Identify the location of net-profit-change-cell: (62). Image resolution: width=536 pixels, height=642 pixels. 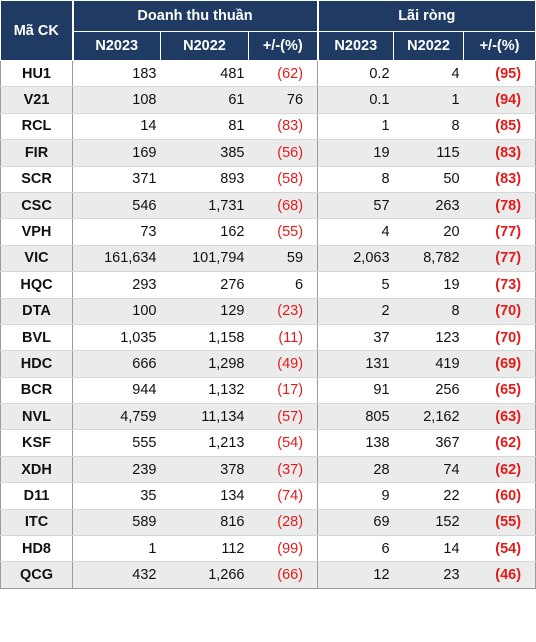
(499, 443).